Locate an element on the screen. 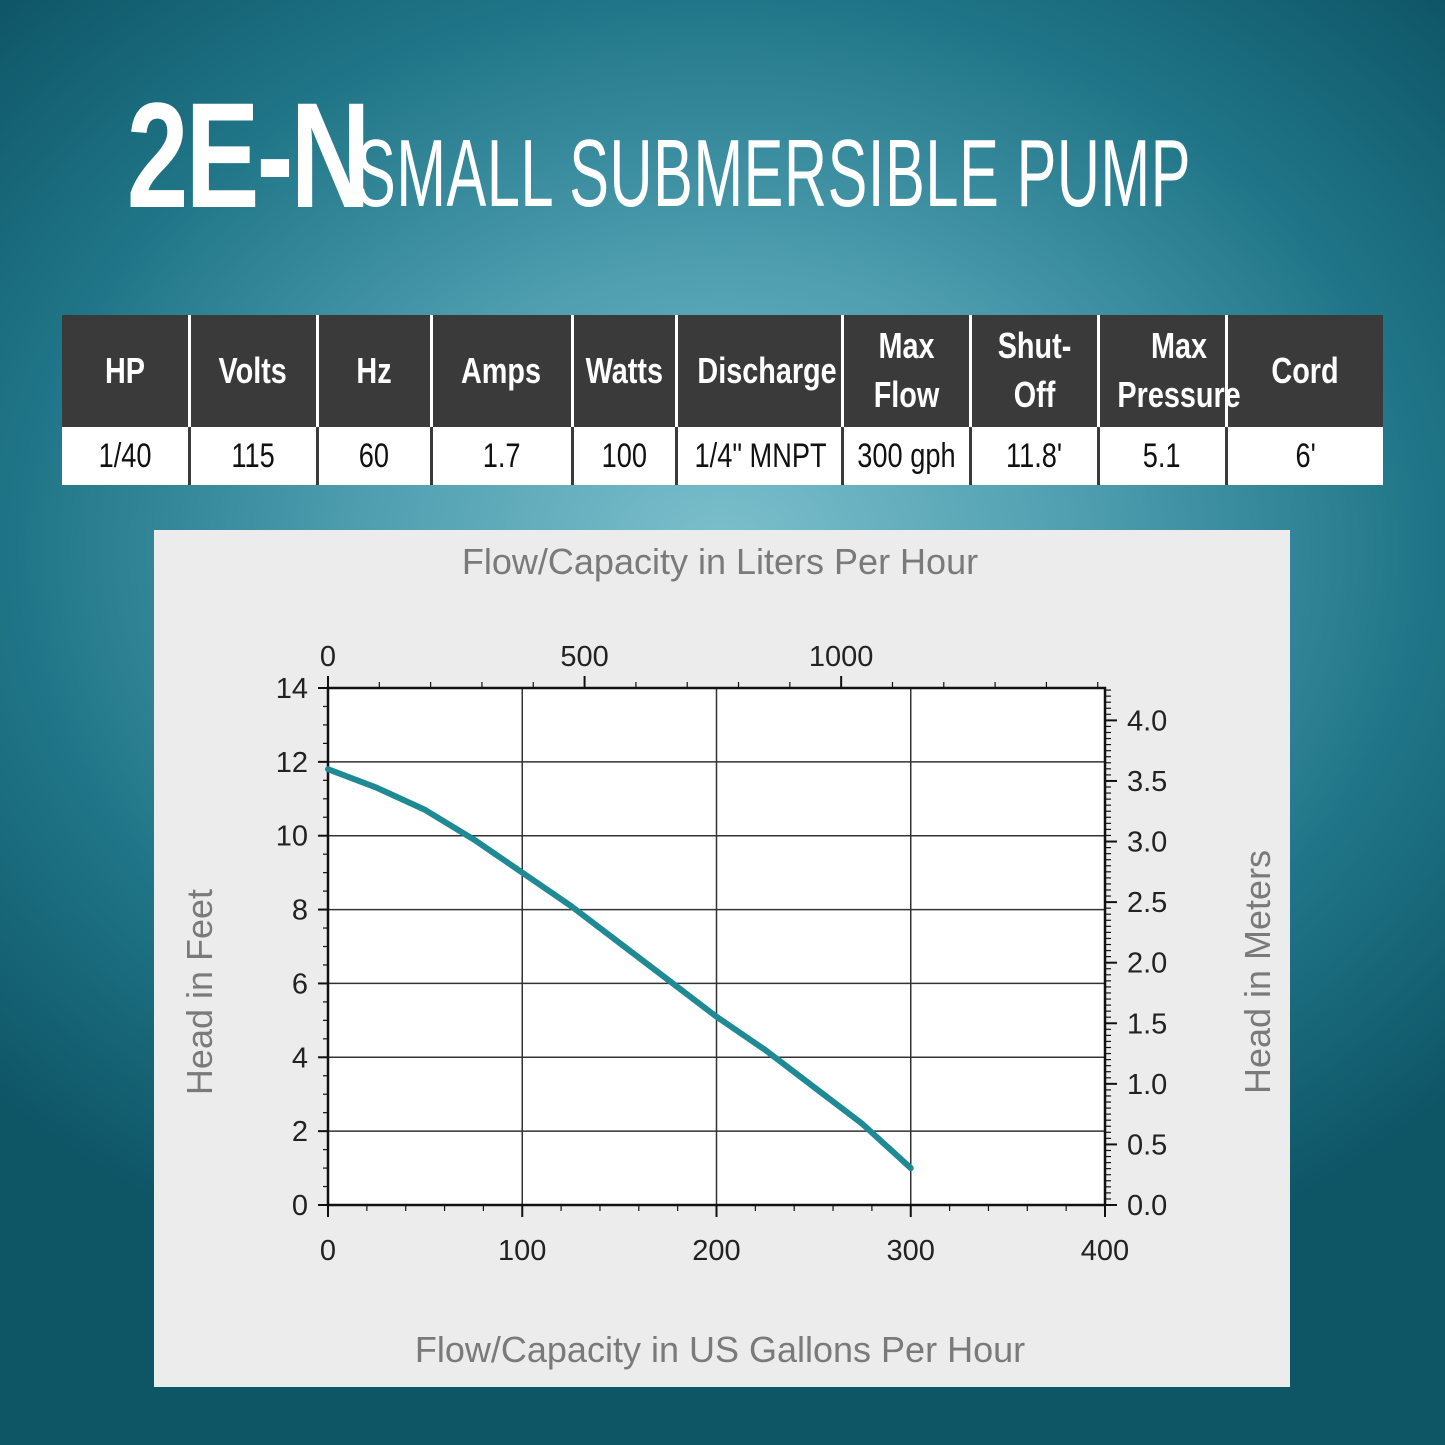 The height and width of the screenshot is (1445, 1445). spec-value: 100 is located at coordinates (625, 456).